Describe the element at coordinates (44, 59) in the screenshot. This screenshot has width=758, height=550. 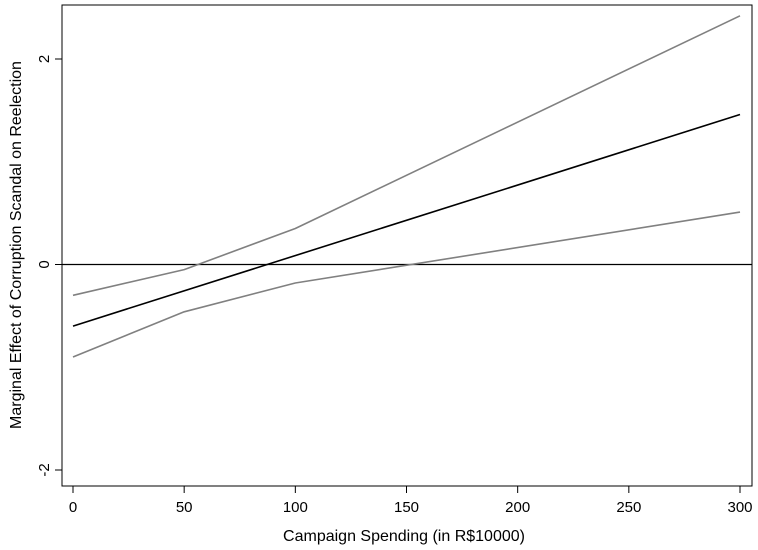
I see `y-tick-label: 2` at that location.